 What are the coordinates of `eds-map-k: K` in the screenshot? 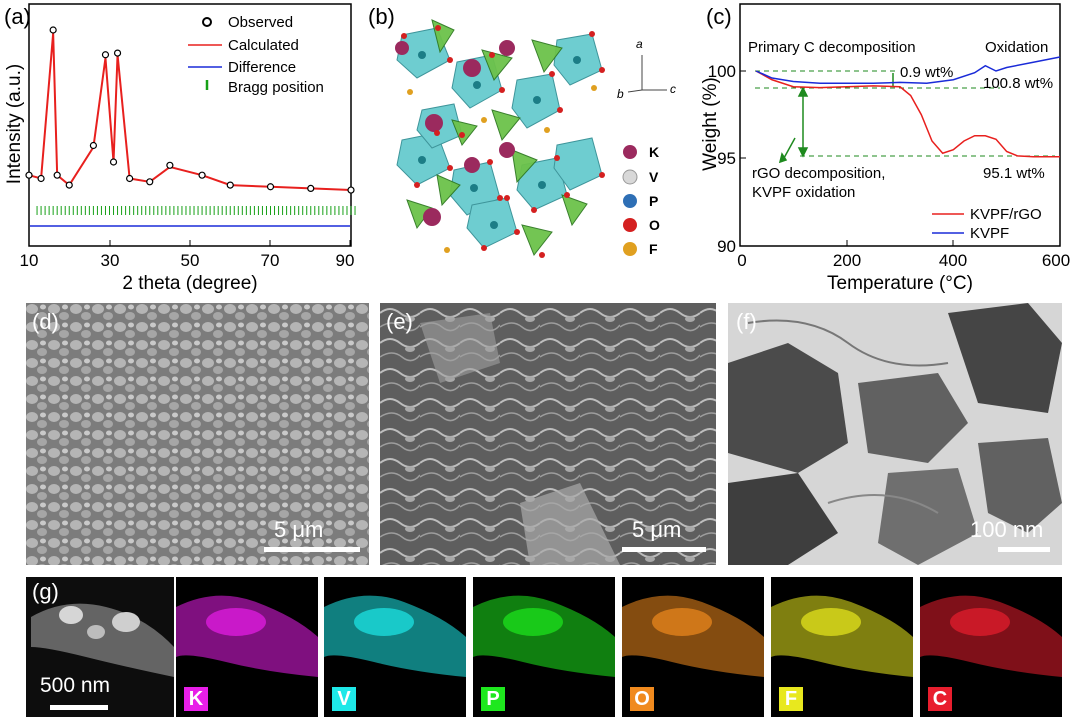 It's located at (247, 647).